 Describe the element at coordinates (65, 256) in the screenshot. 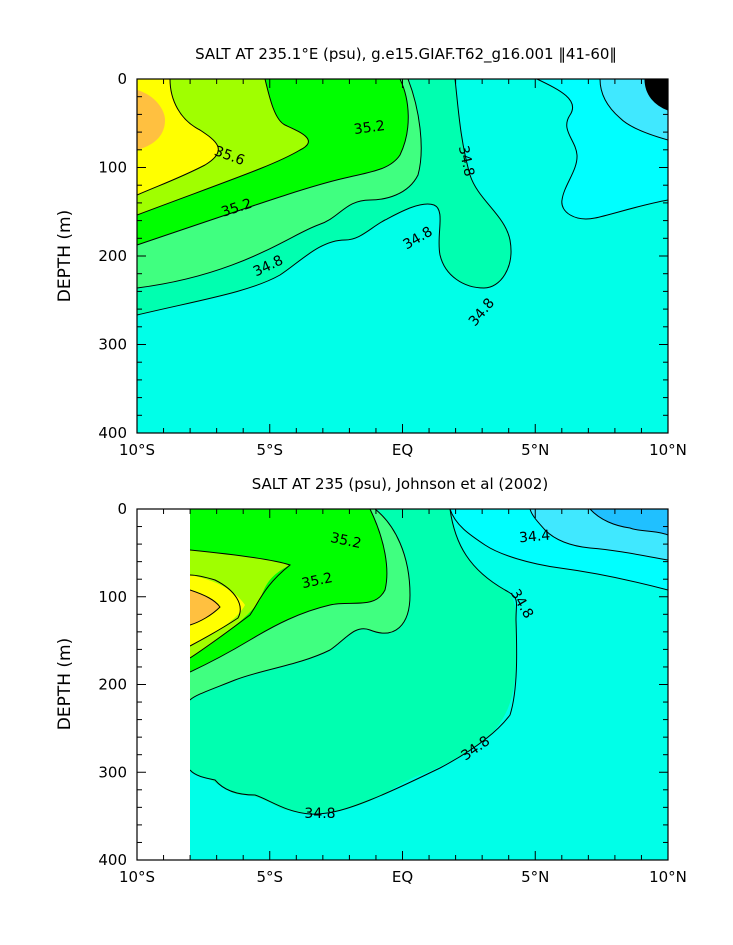

I see `panel-top-ylabel: DEPTH (m)` at that location.